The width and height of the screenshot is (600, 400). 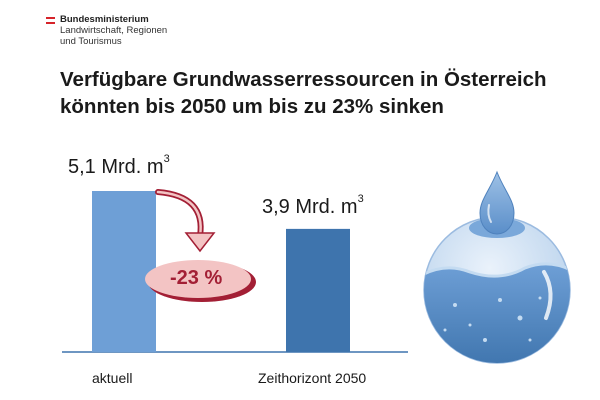 What do you see at coordinates (313, 205) in the screenshot?
I see `value-label-2050: 3,9 Mrd. m3` at bounding box center [313, 205].